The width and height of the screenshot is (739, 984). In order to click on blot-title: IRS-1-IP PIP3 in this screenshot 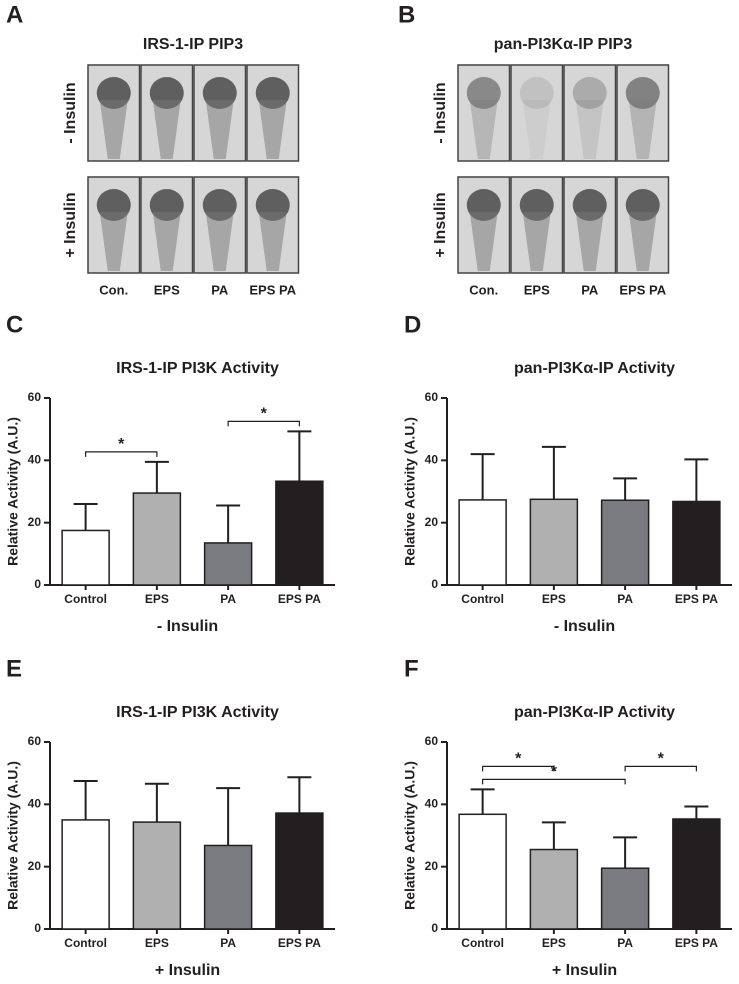, I will do `click(193, 44)`.